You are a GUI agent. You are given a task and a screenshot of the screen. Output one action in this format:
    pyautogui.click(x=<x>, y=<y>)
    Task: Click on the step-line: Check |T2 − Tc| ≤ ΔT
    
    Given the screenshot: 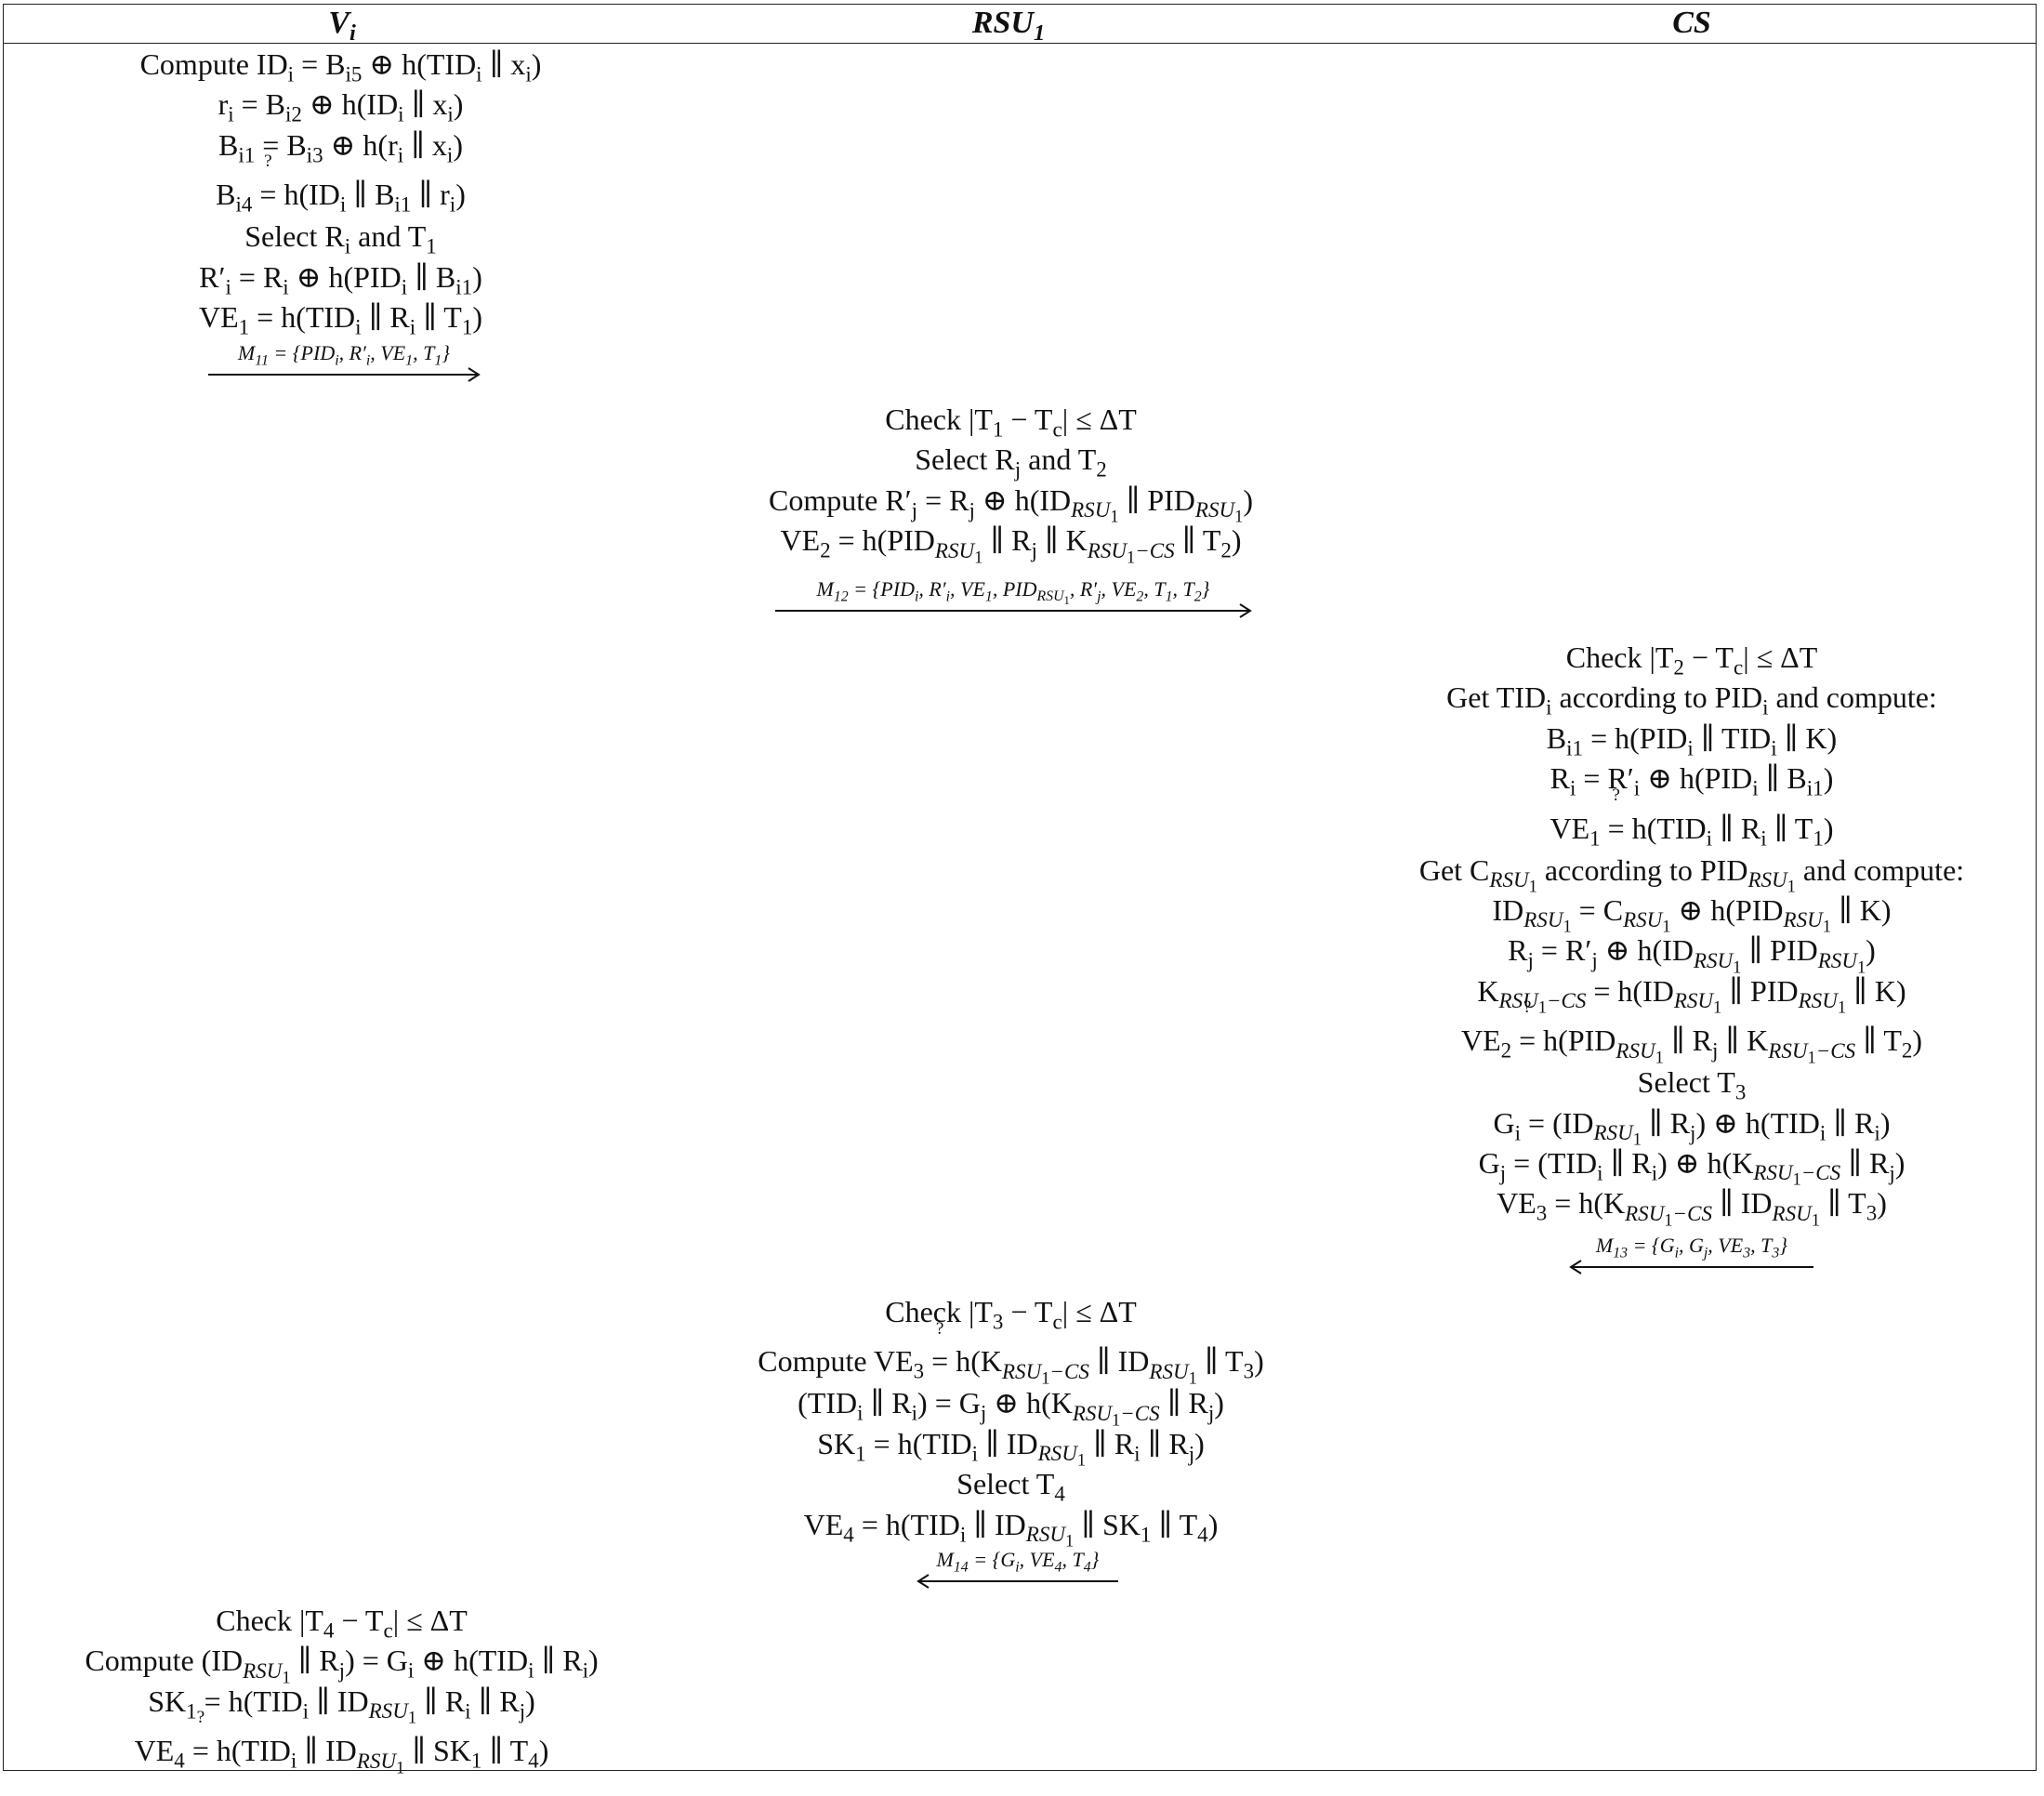 What is the action you would take?
    pyautogui.click(x=1691, y=660)
    